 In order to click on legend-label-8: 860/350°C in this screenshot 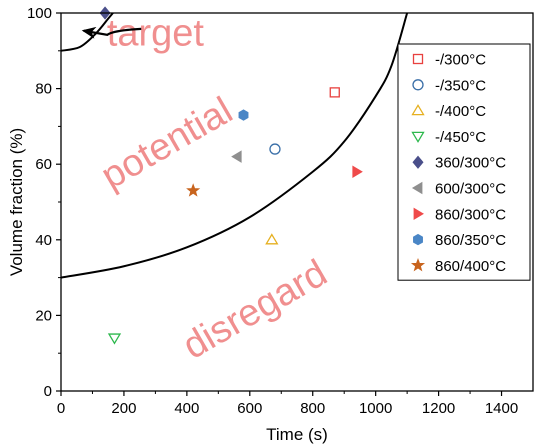, I will do `click(470, 240)`.